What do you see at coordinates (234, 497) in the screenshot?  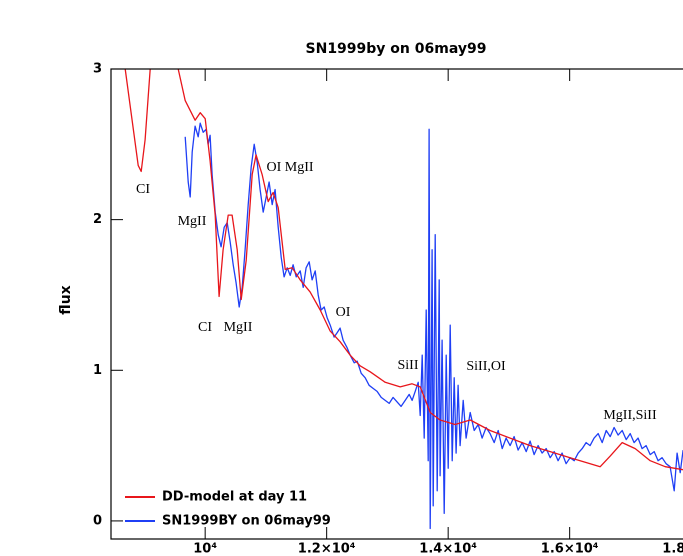 I see `legend-label: DD-model at day 11` at bounding box center [234, 497].